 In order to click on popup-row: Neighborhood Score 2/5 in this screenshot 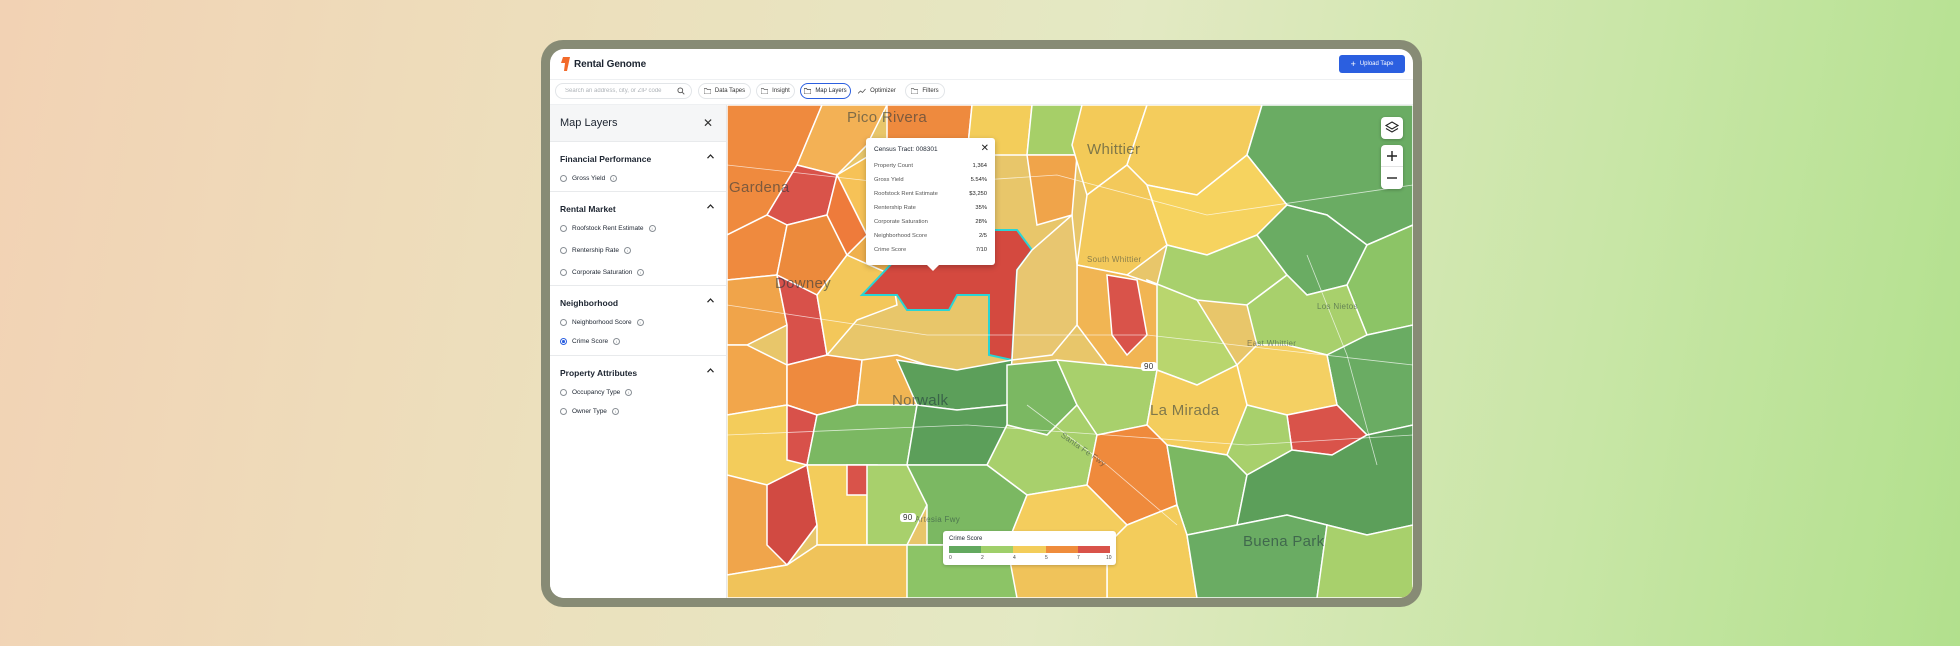, I will do `click(930, 236)`.